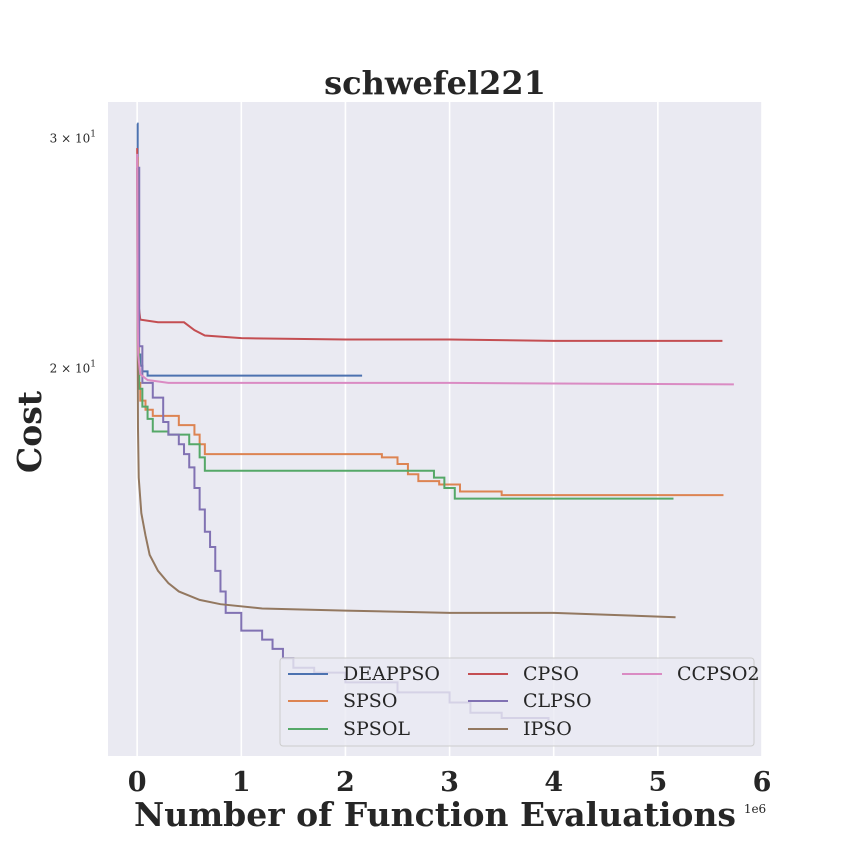  Describe the element at coordinates (73, 138) in the screenshot. I see `y-tick-label: 3 × 10¹` at that location.